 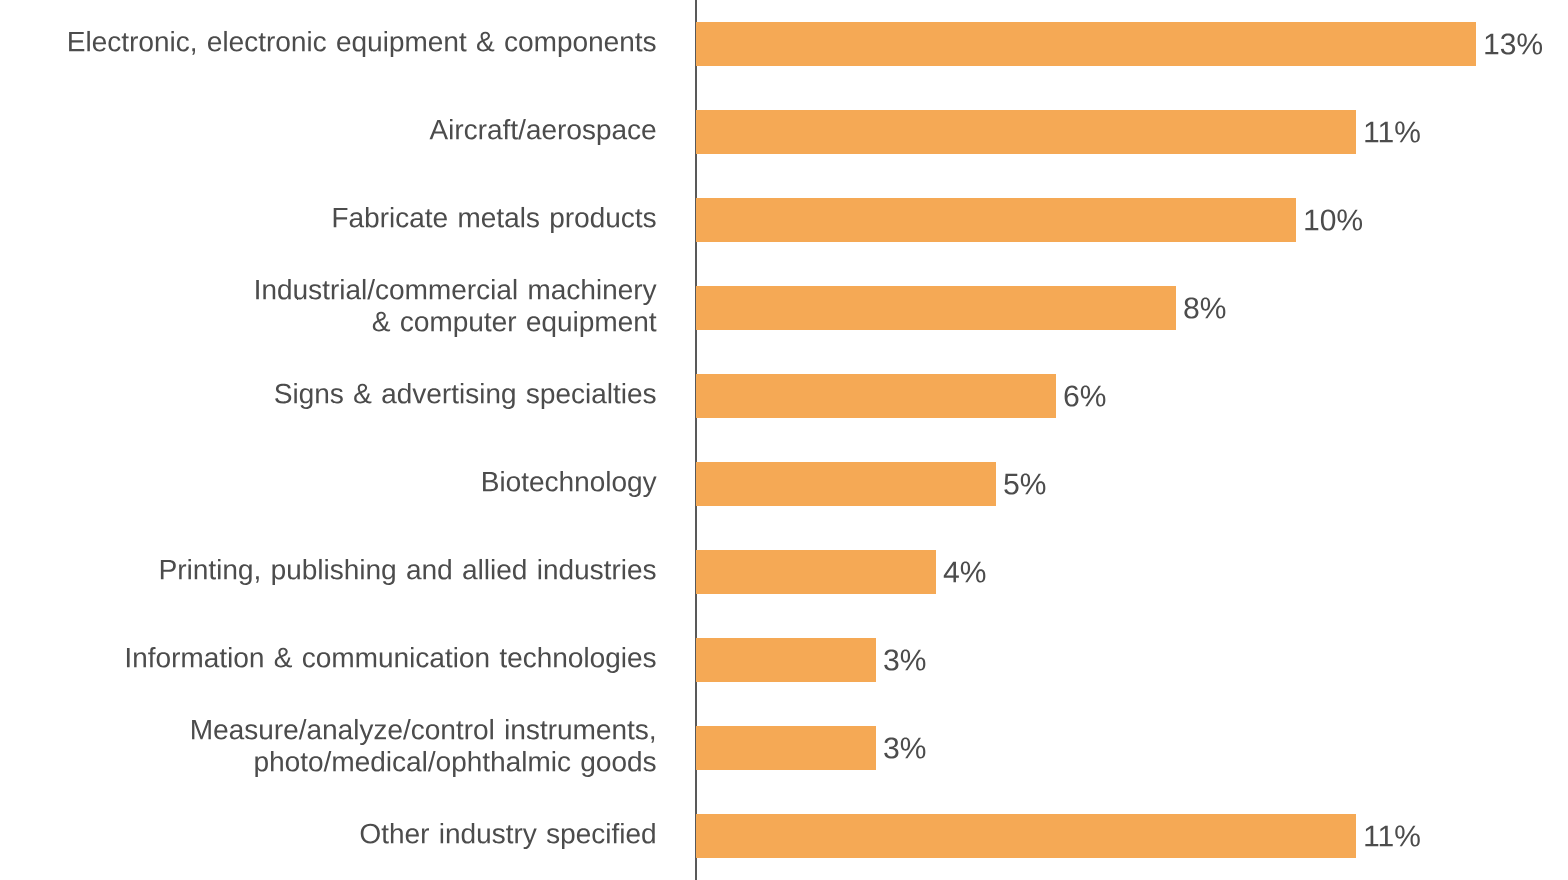 What do you see at coordinates (1514, 44) in the screenshot?
I see `data-label: 13%` at bounding box center [1514, 44].